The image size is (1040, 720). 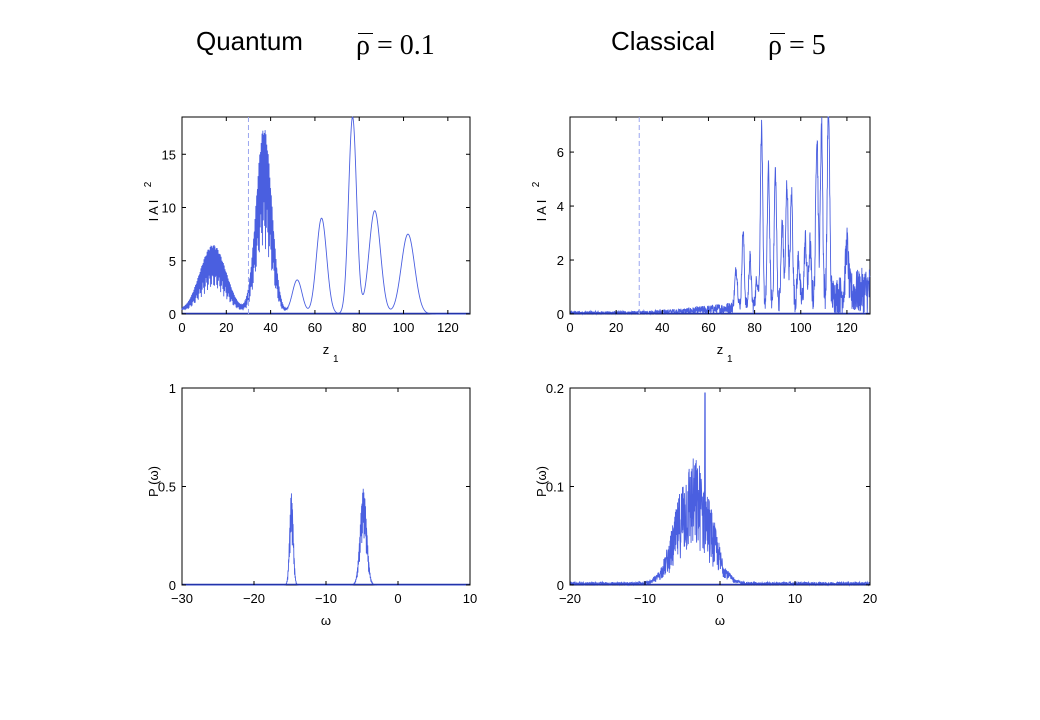 I want to click on quantum-intensity-xtick-label: 120, so click(x=448, y=327).